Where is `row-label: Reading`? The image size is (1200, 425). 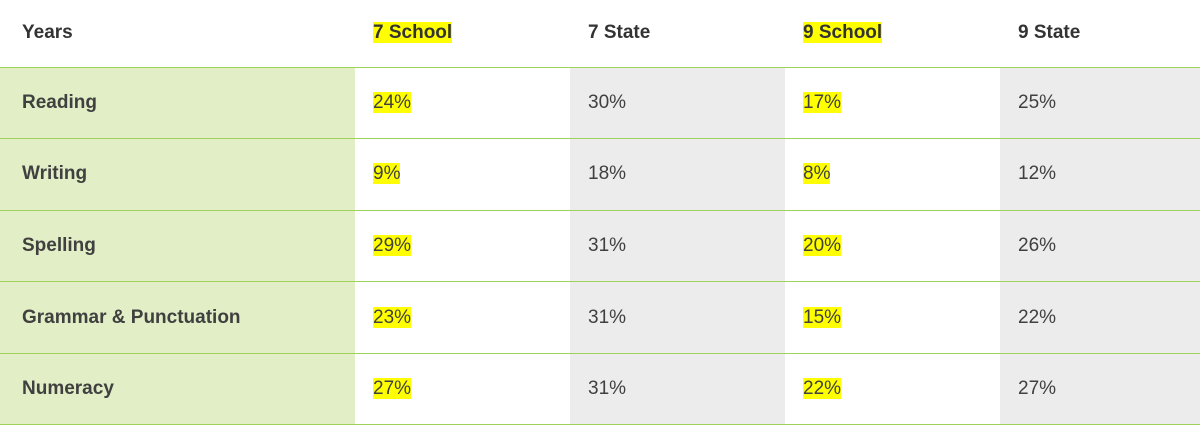
row-label: Reading is located at coordinates (59, 102).